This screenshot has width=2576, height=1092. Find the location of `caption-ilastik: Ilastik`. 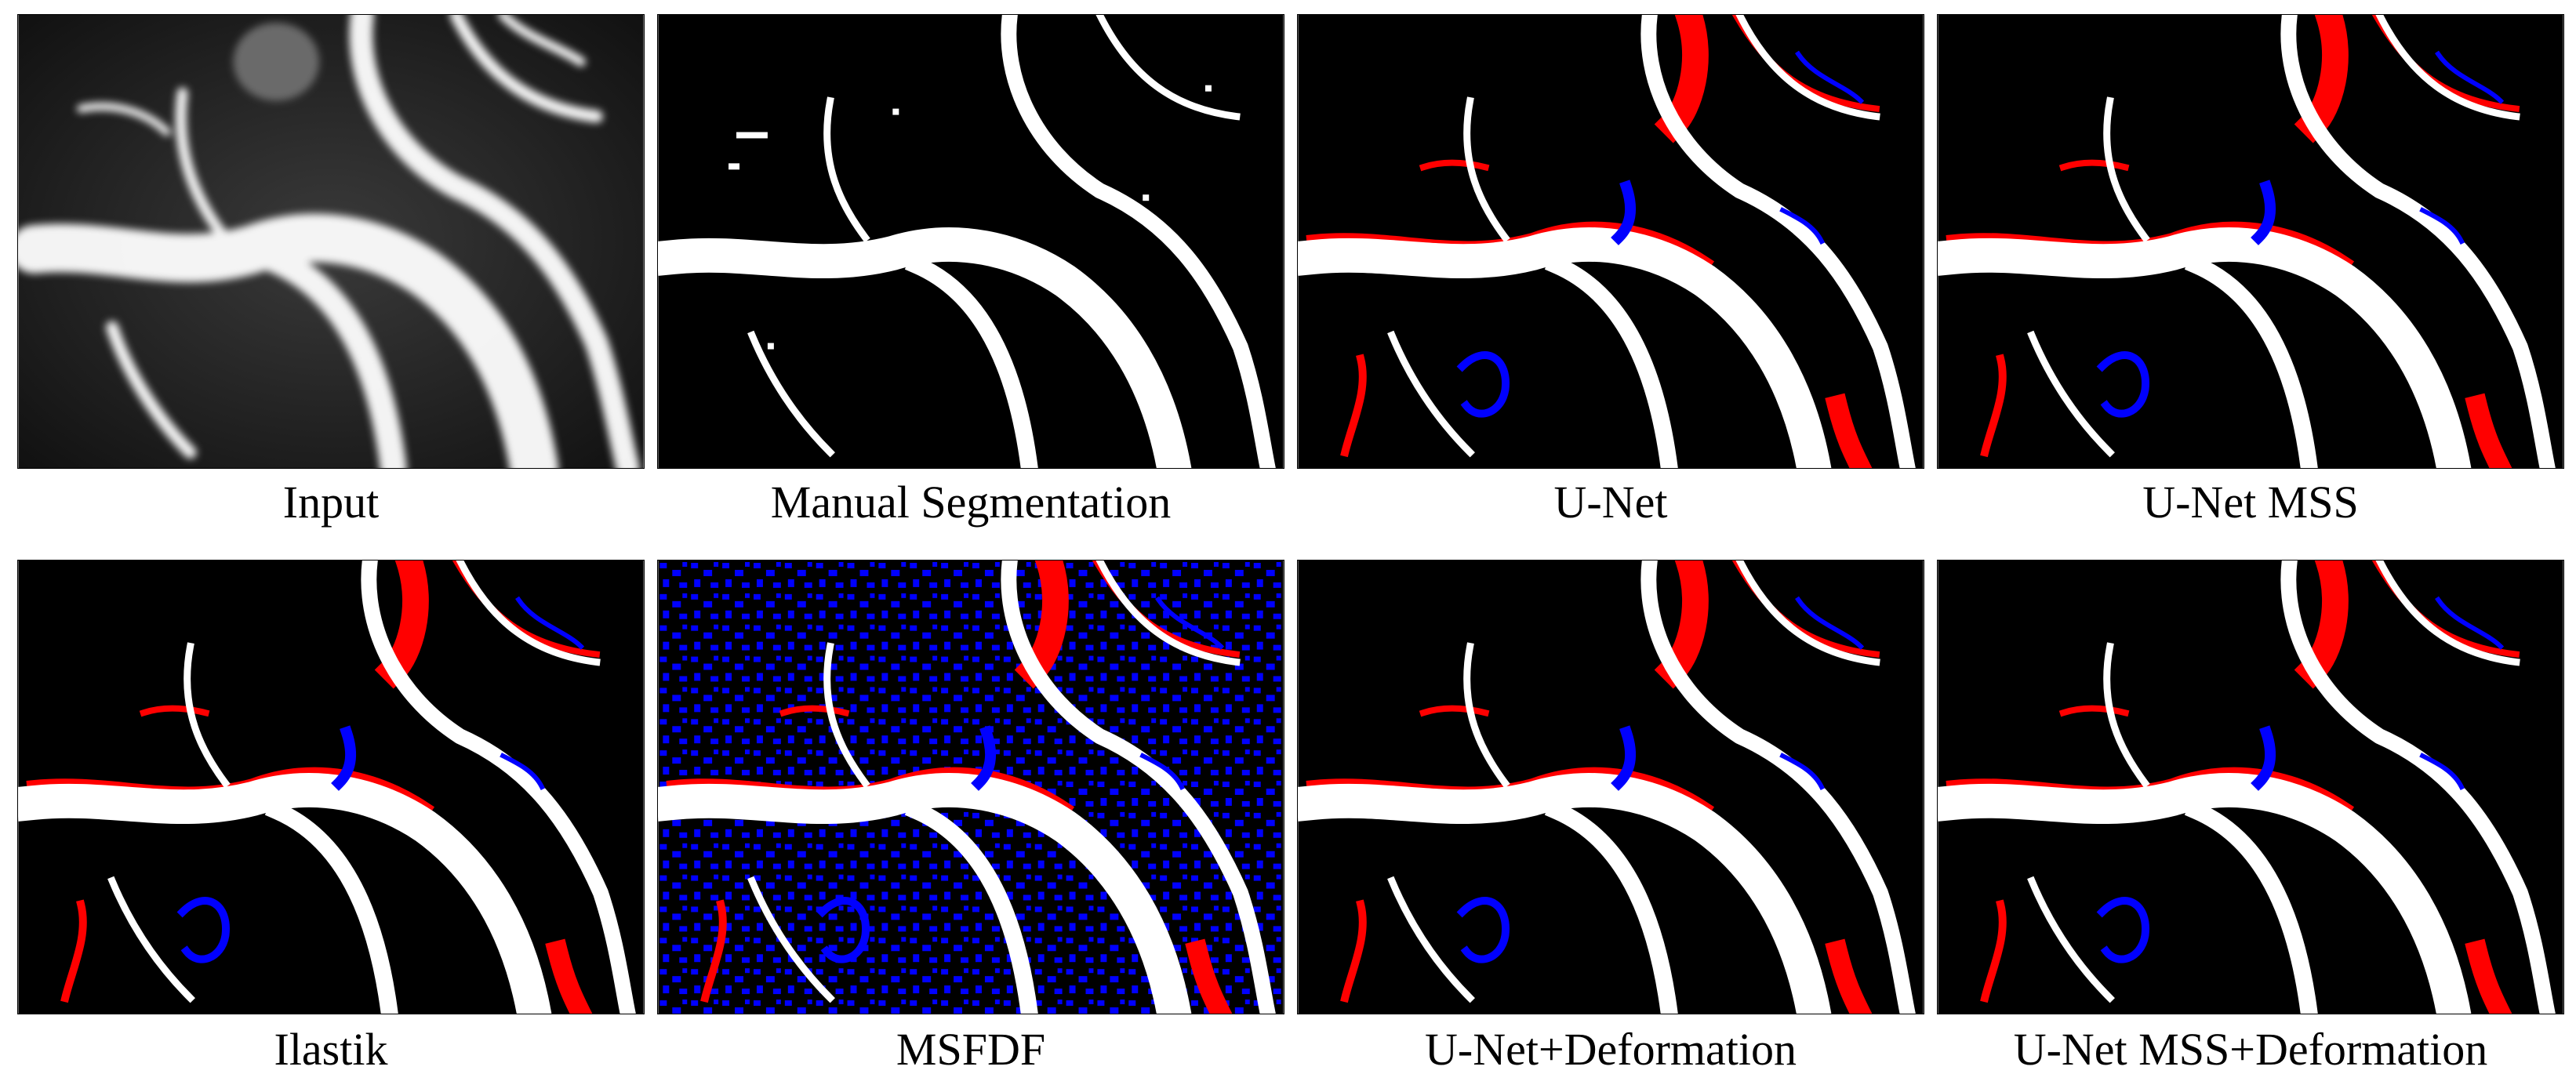

caption-ilastik: Ilastik is located at coordinates (331, 1049).